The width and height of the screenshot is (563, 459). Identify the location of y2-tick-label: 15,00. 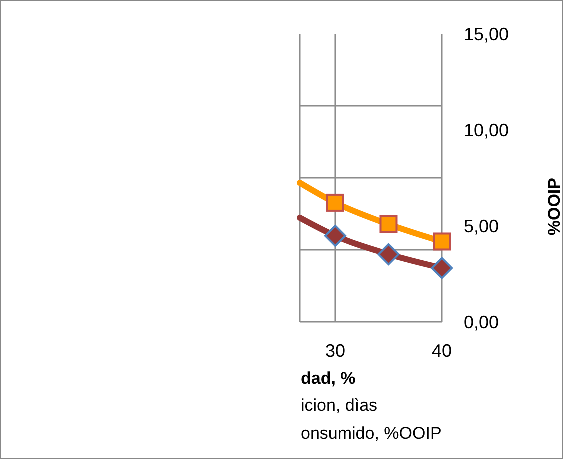
(487, 34).